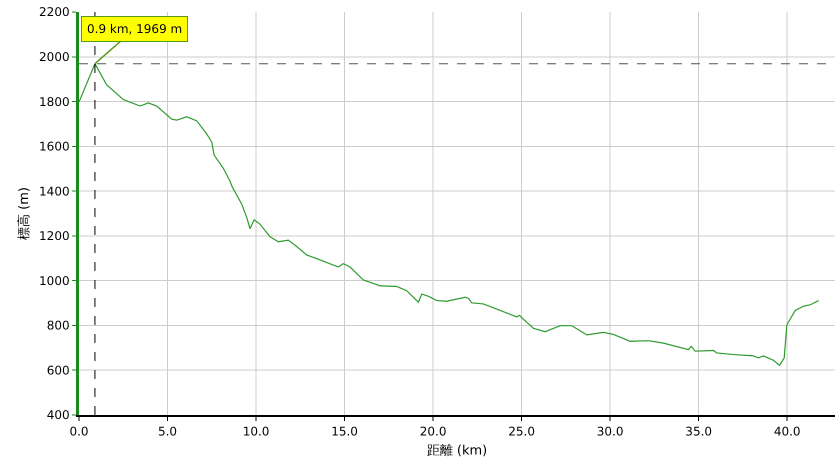  Describe the element at coordinates (79, 431) in the screenshot. I see `x-tick-label: 0.0` at that location.